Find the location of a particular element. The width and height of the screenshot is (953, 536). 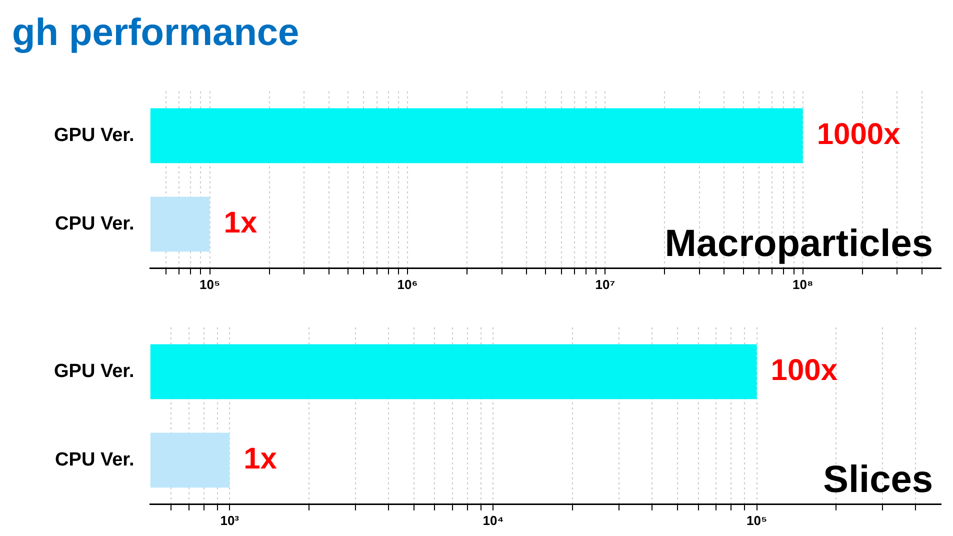

annotation: 1000x is located at coordinates (858, 134).